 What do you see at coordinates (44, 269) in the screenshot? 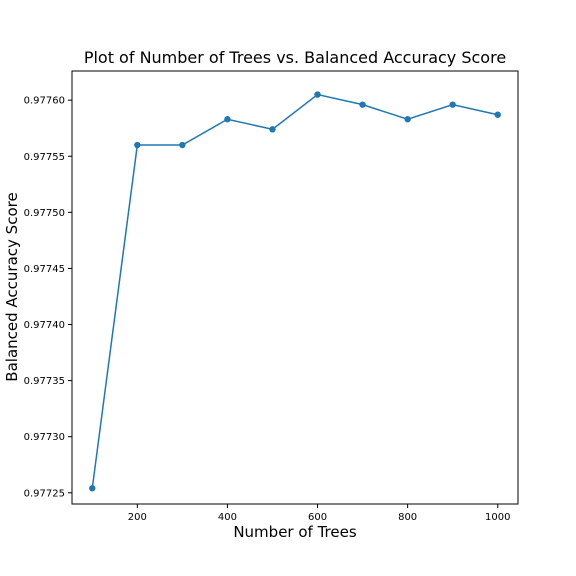
I see `y-tick-label: 0.97745` at bounding box center [44, 269].